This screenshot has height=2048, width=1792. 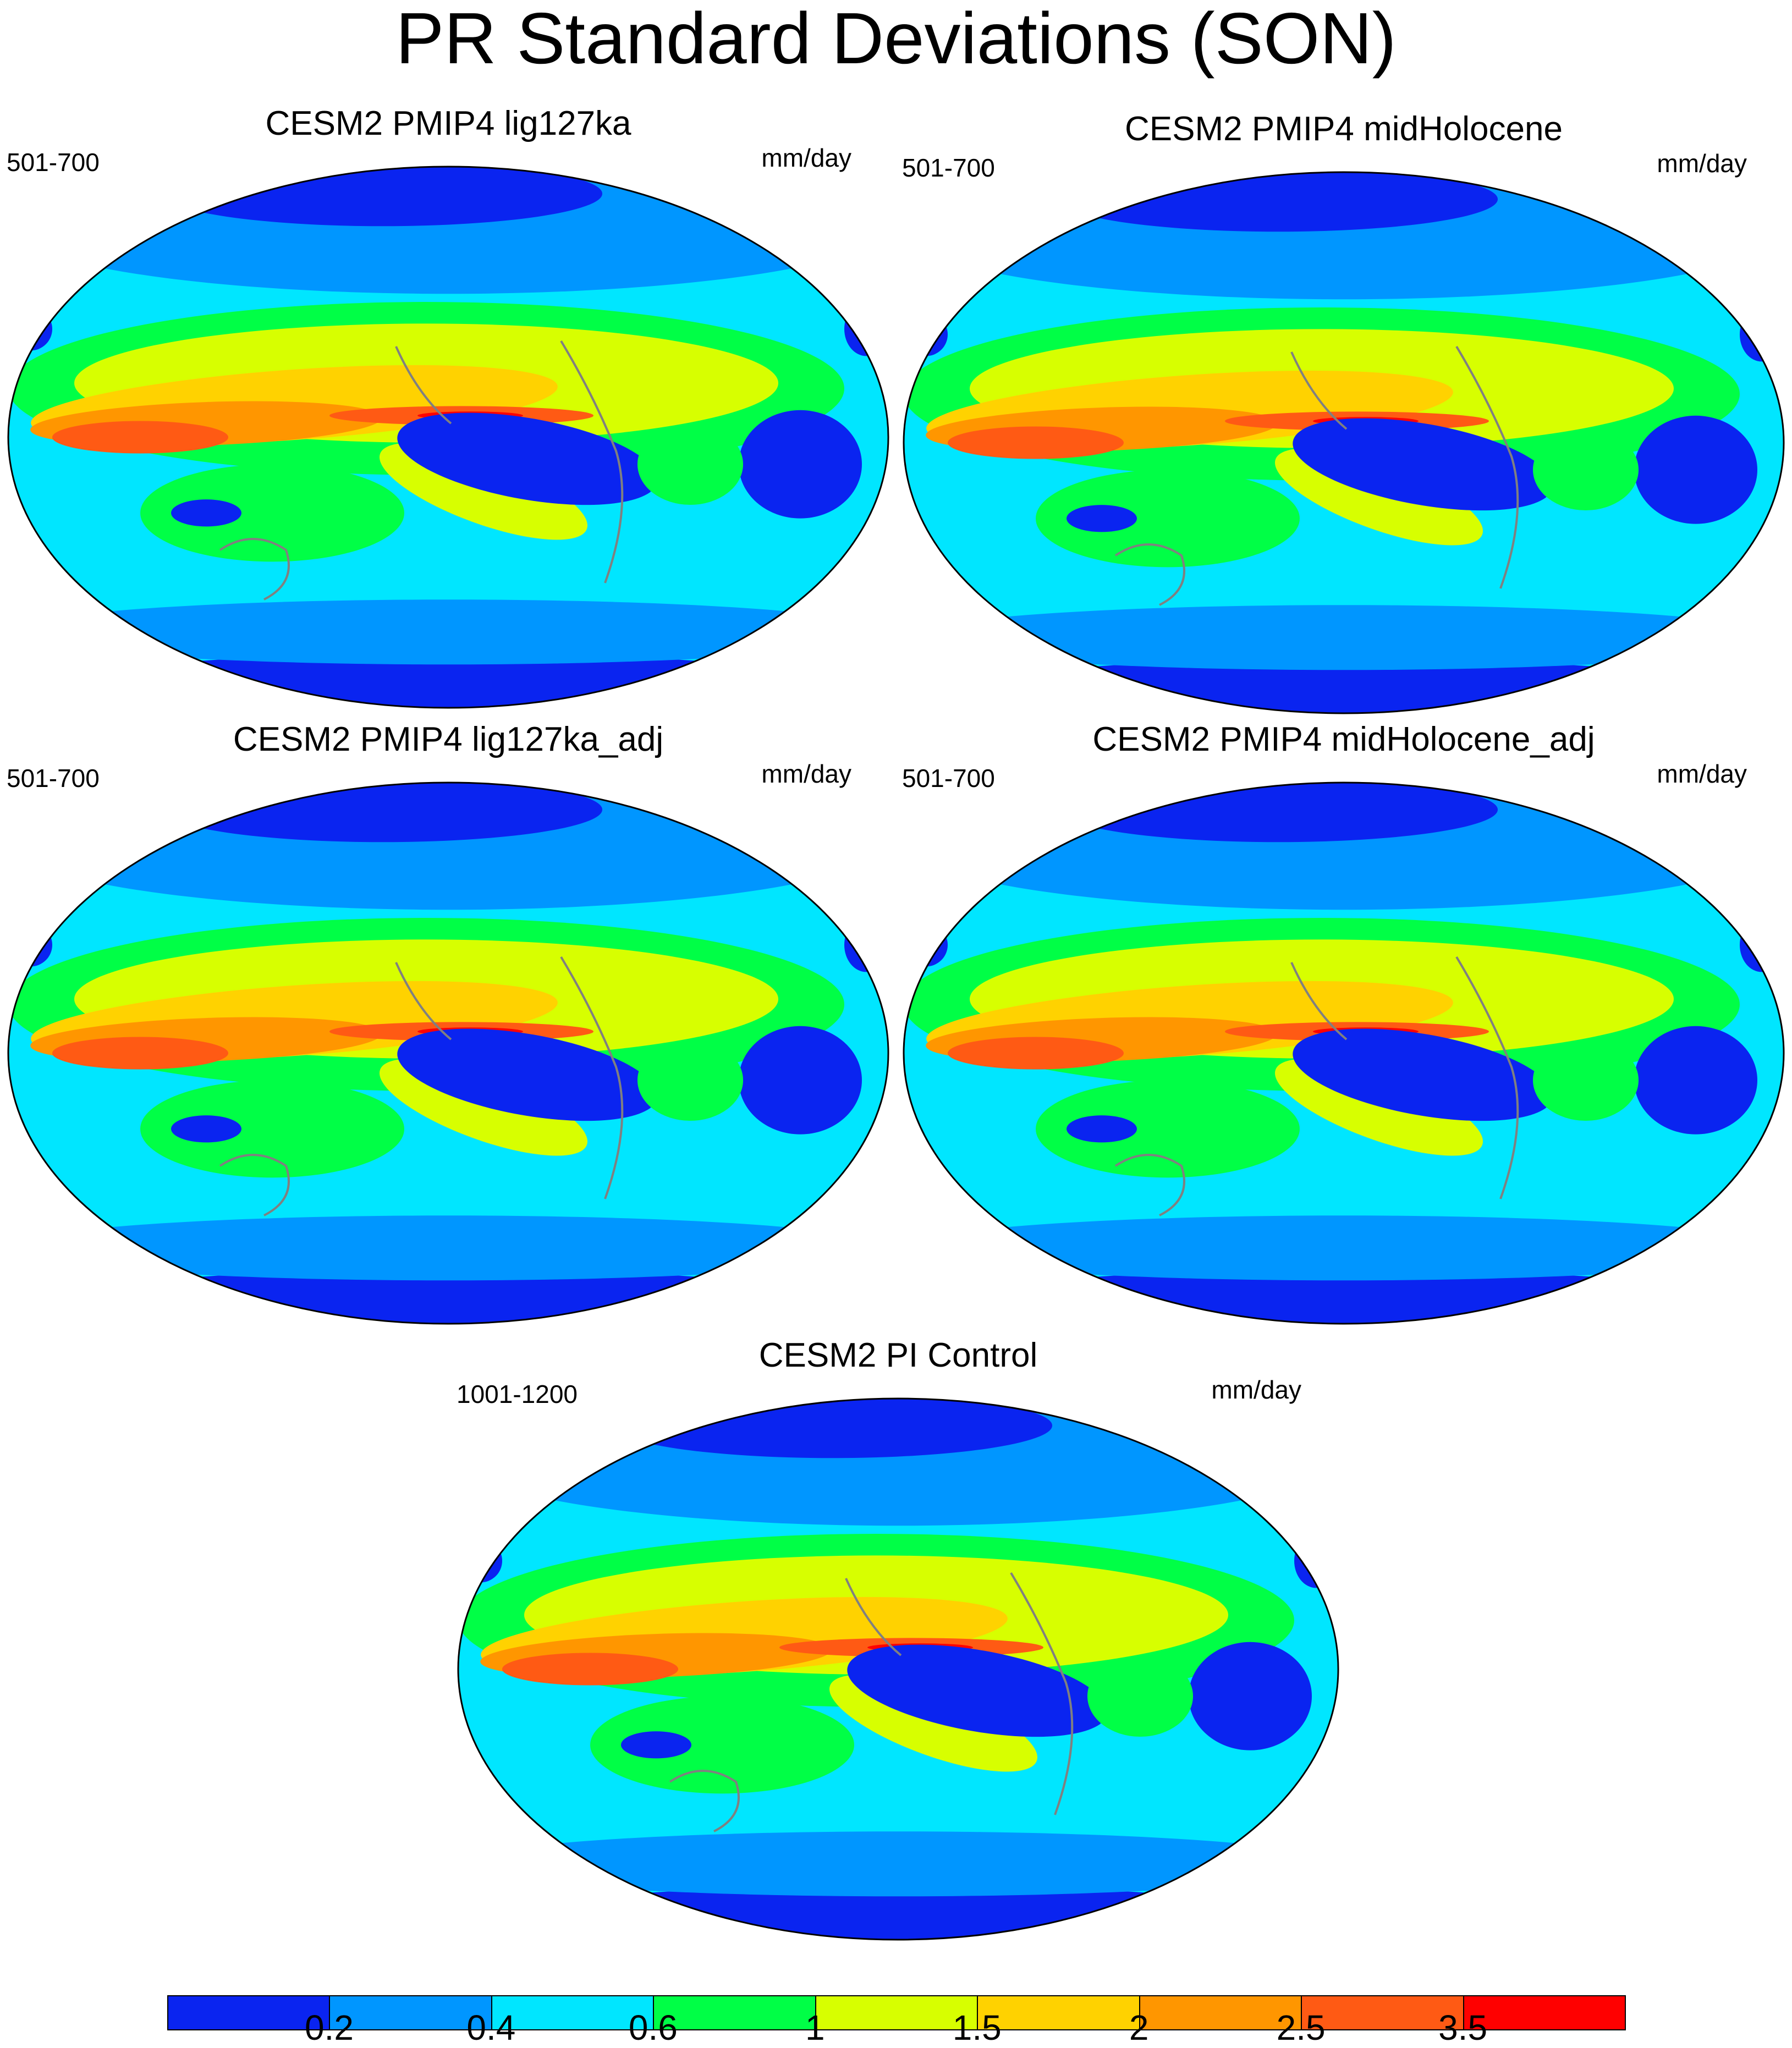 What do you see at coordinates (1344, 129) in the screenshot?
I see `panel-title: CESM2 PMIP4 midHolocene` at bounding box center [1344, 129].